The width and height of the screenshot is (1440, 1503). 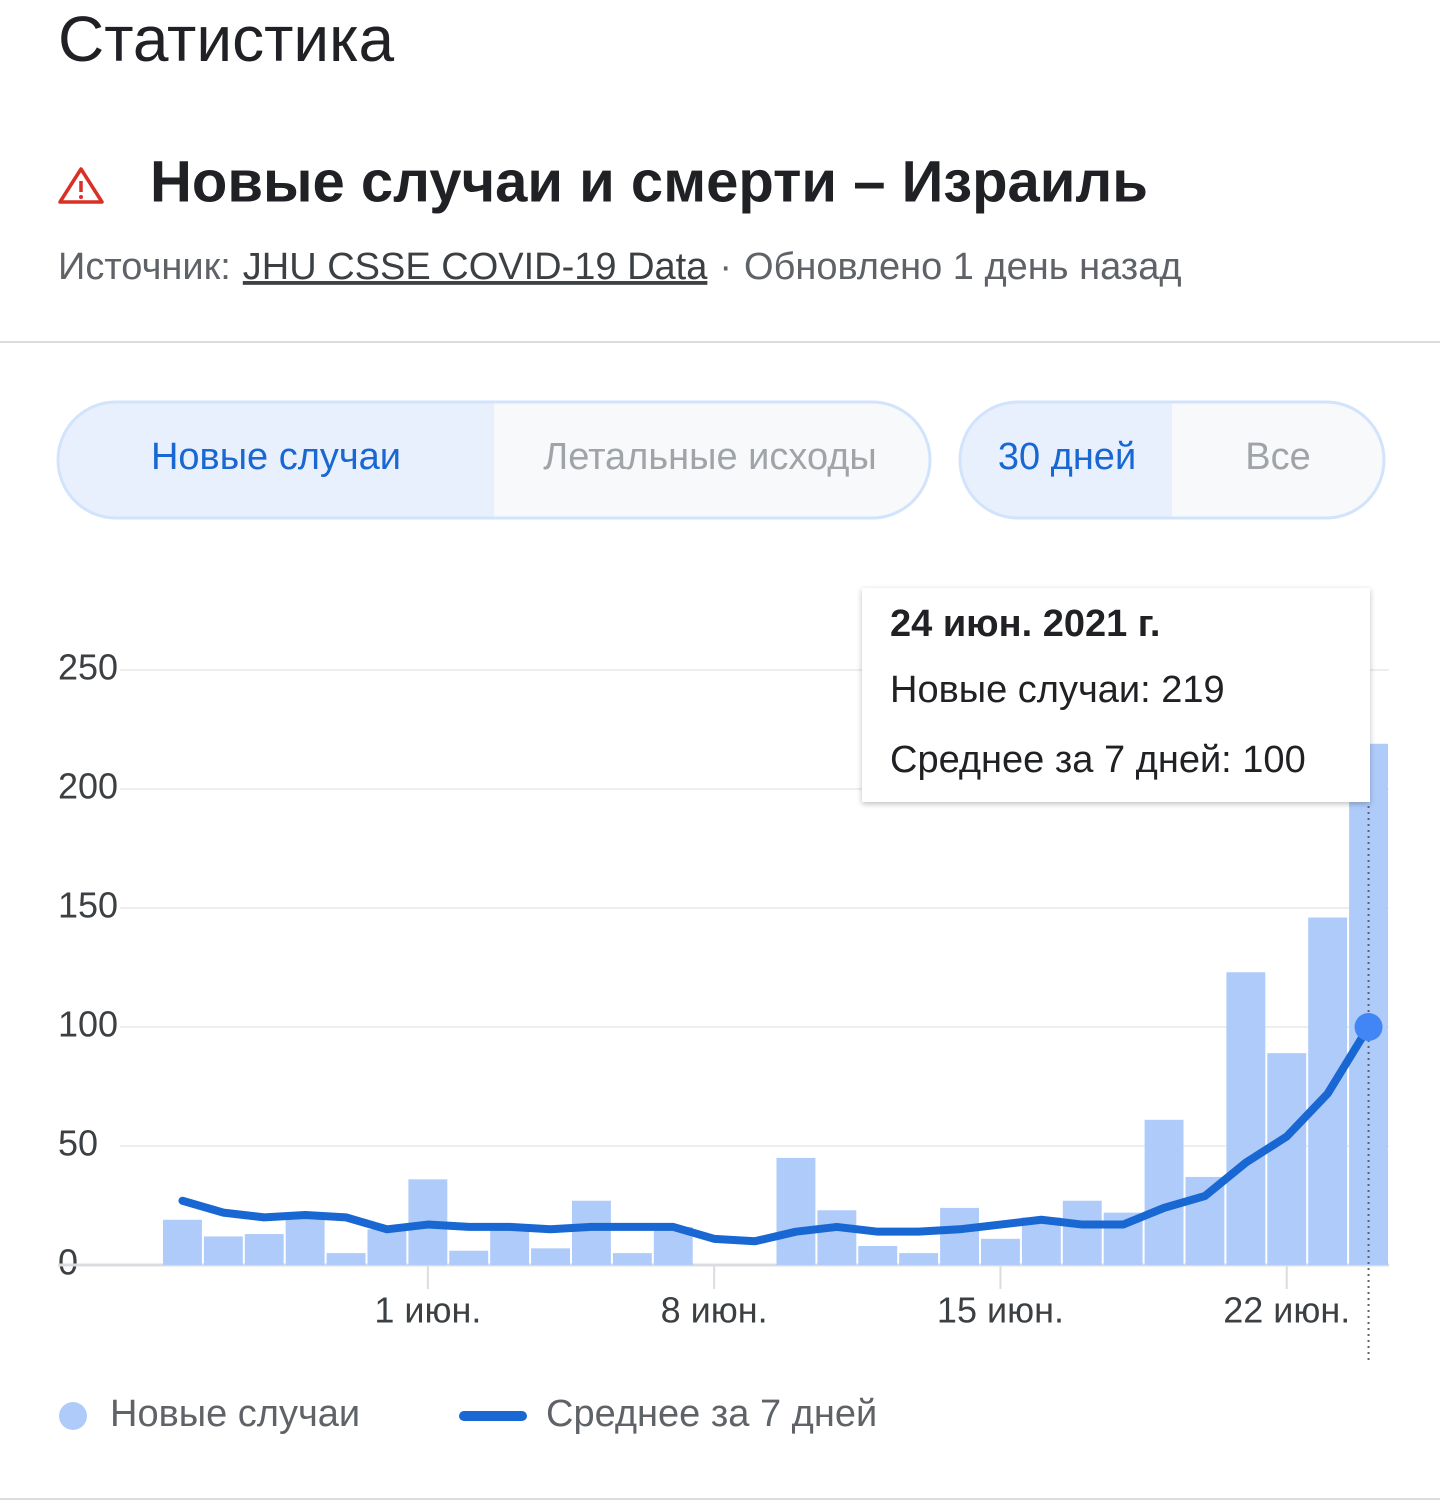 I want to click on y-tick-label: 50, so click(x=78, y=1143).